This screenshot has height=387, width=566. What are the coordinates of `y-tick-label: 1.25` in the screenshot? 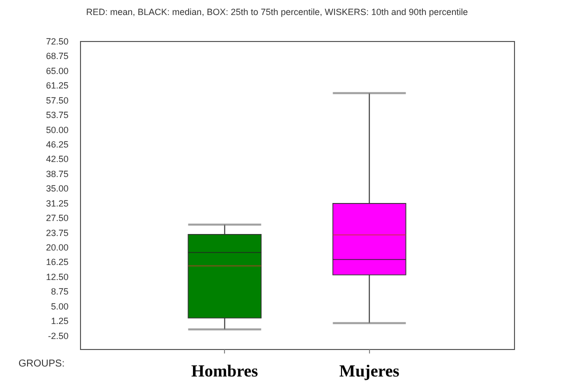 It's located at (59, 321).